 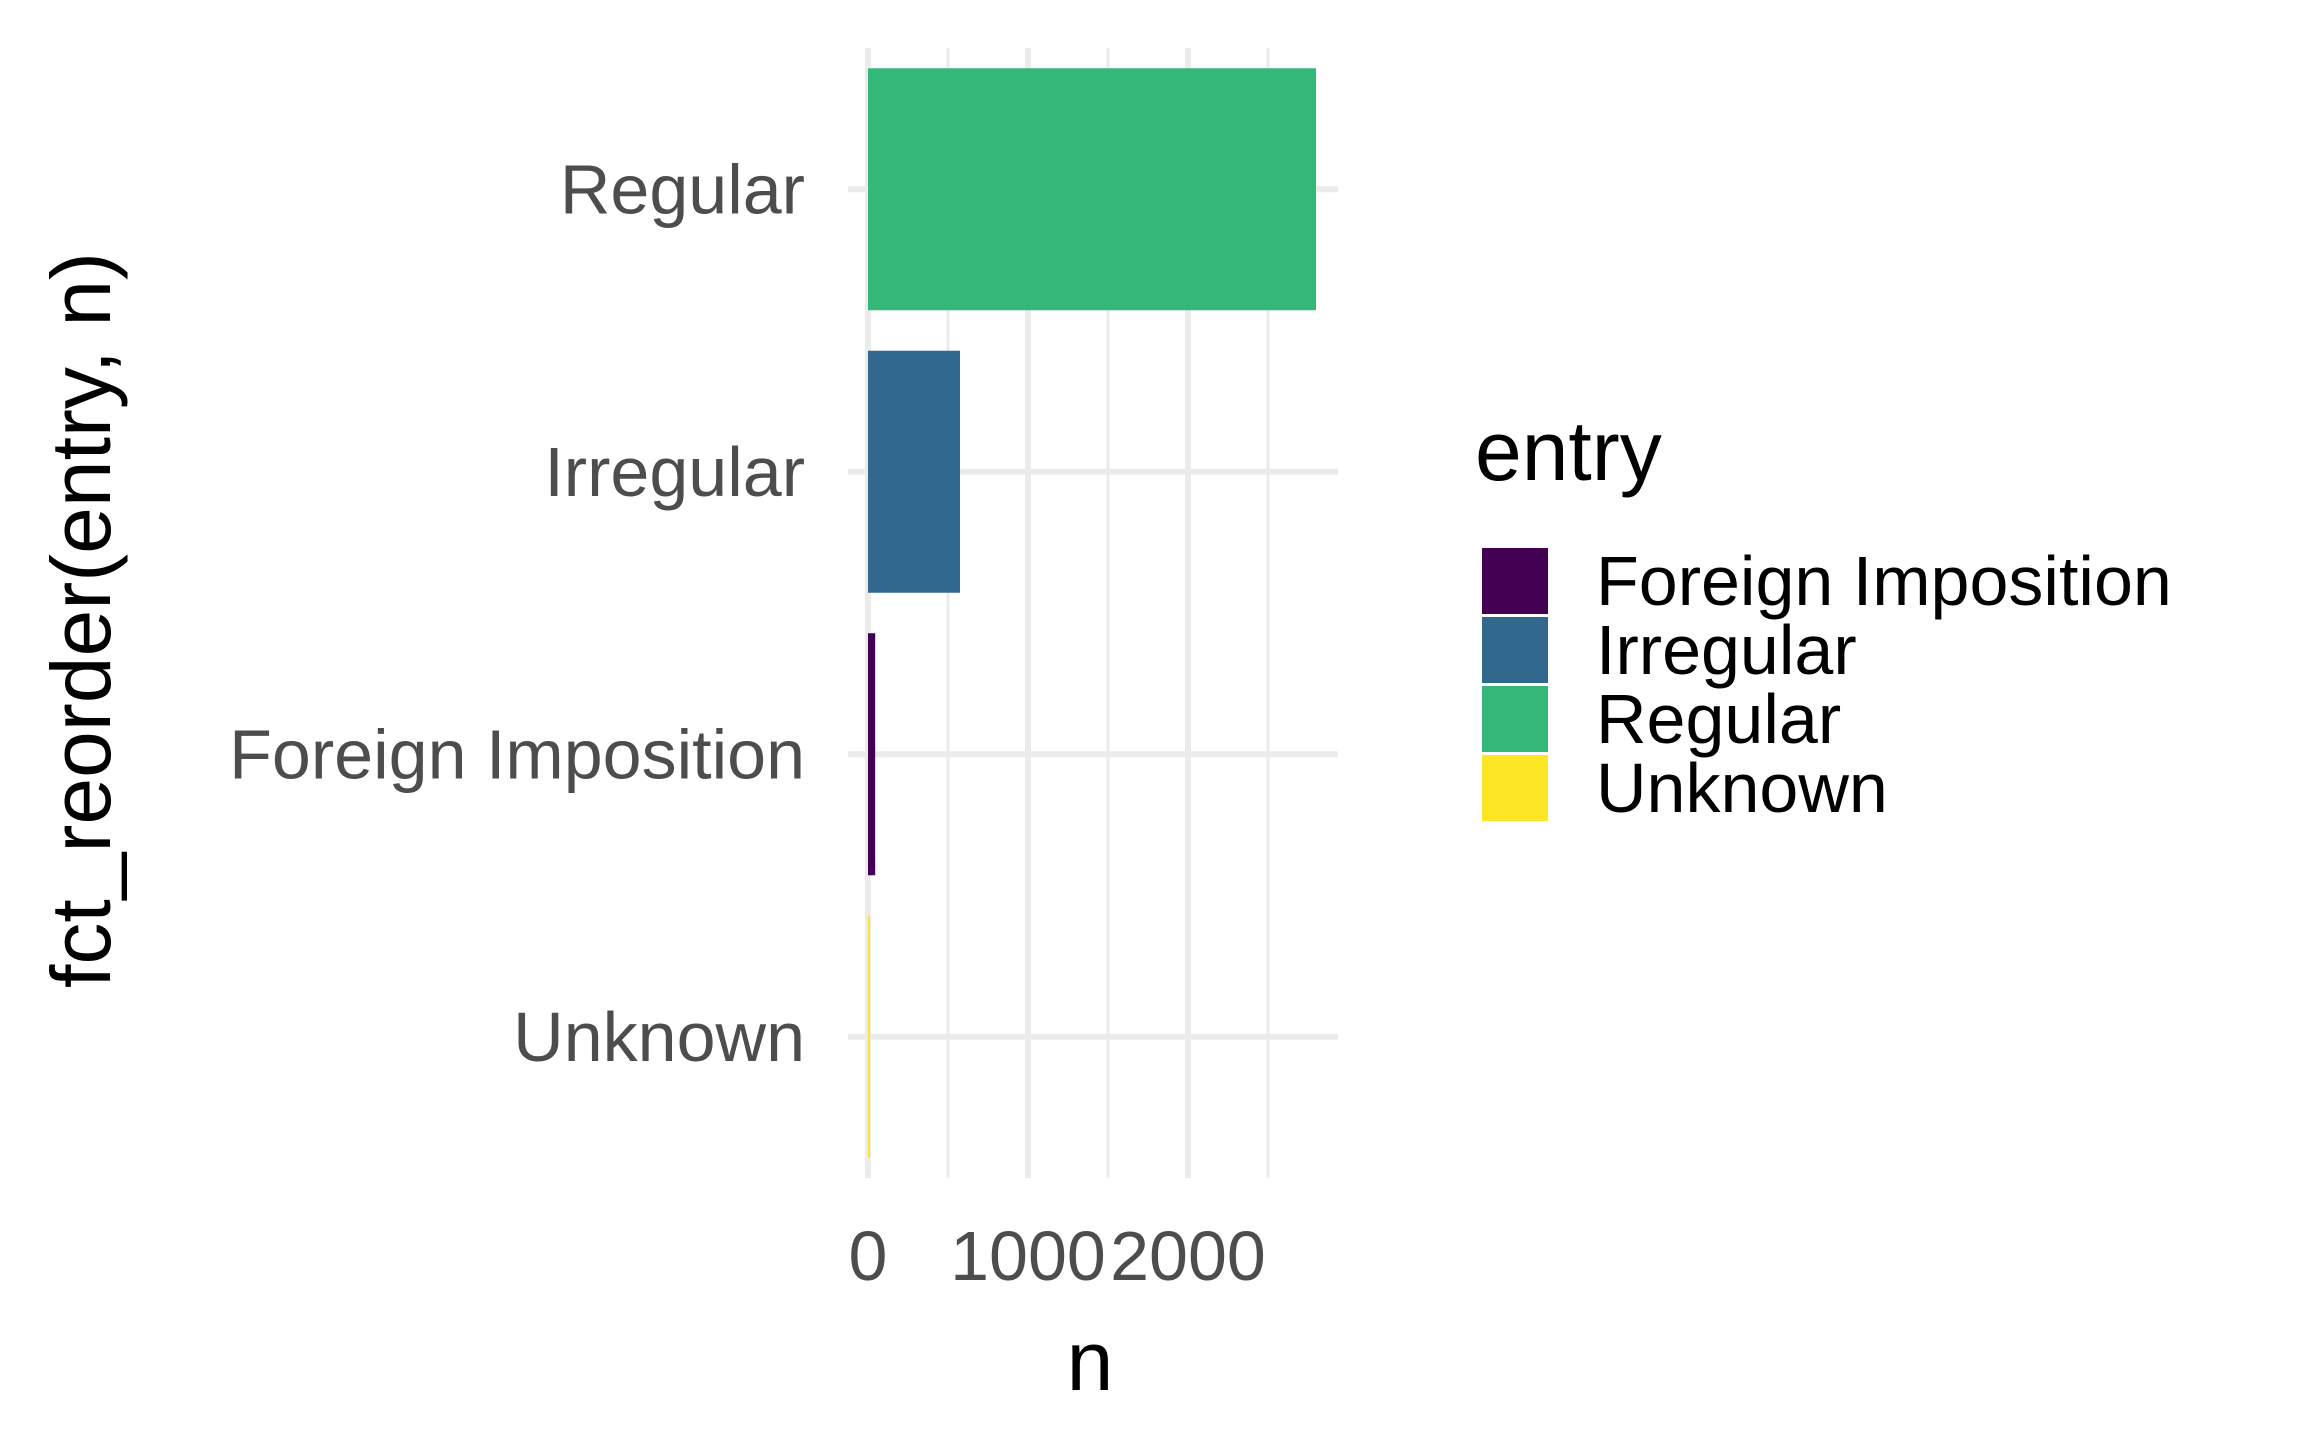 What do you see at coordinates (1568, 451) in the screenshot?
I see `legend-title: entry` at bounding box center [1568, 451].